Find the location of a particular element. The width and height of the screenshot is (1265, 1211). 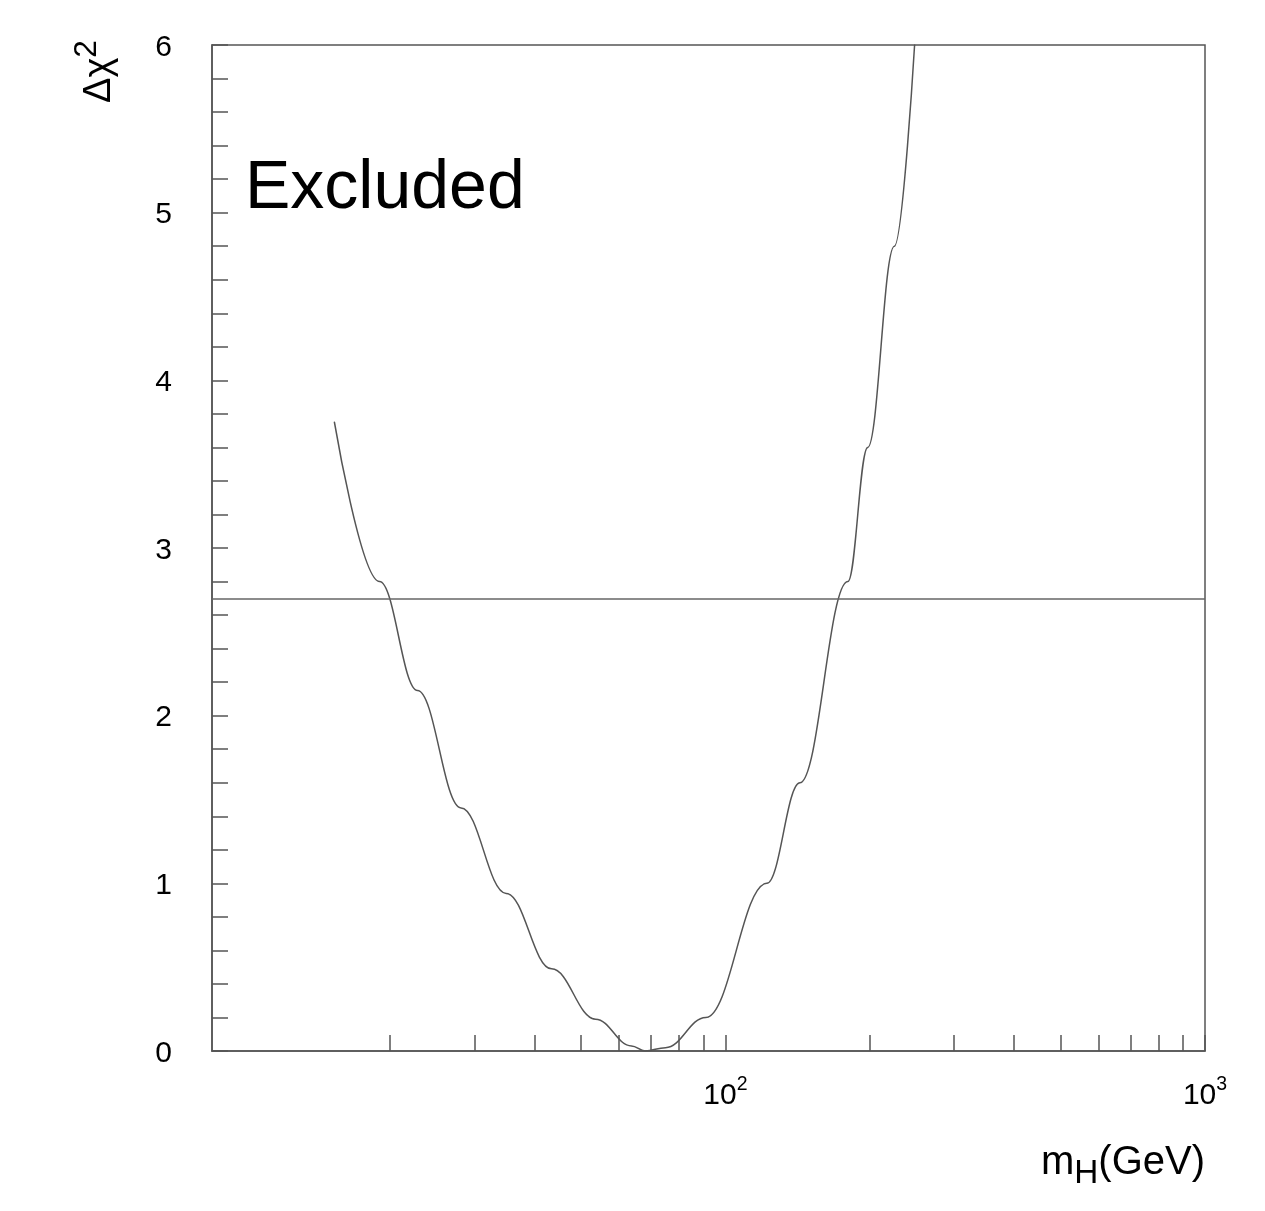

y-tick-label: 5 is located at coordinates (163, 213).